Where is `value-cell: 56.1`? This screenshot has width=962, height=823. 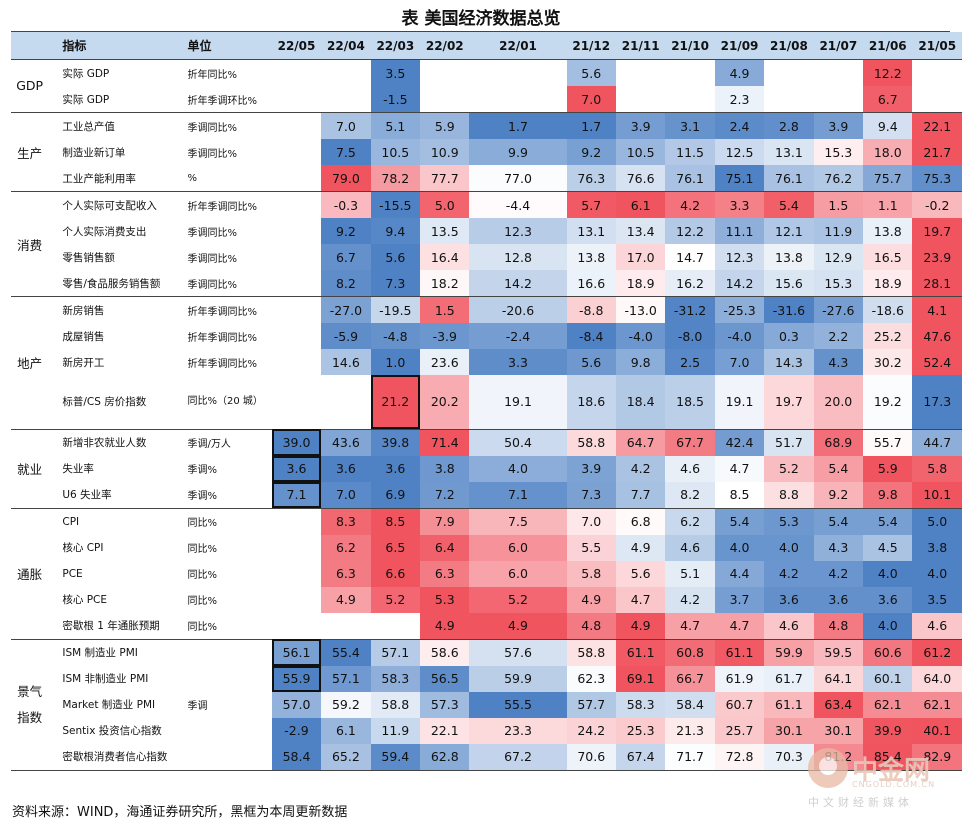 value-cell: 56.1 is located at coordinates (296, 652).